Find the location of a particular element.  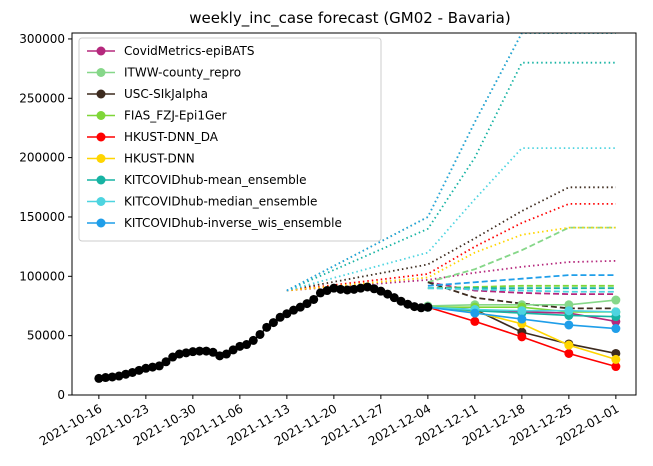

legend-label: CovidMetrics-epiBATS is located at coordinates (189, 51).